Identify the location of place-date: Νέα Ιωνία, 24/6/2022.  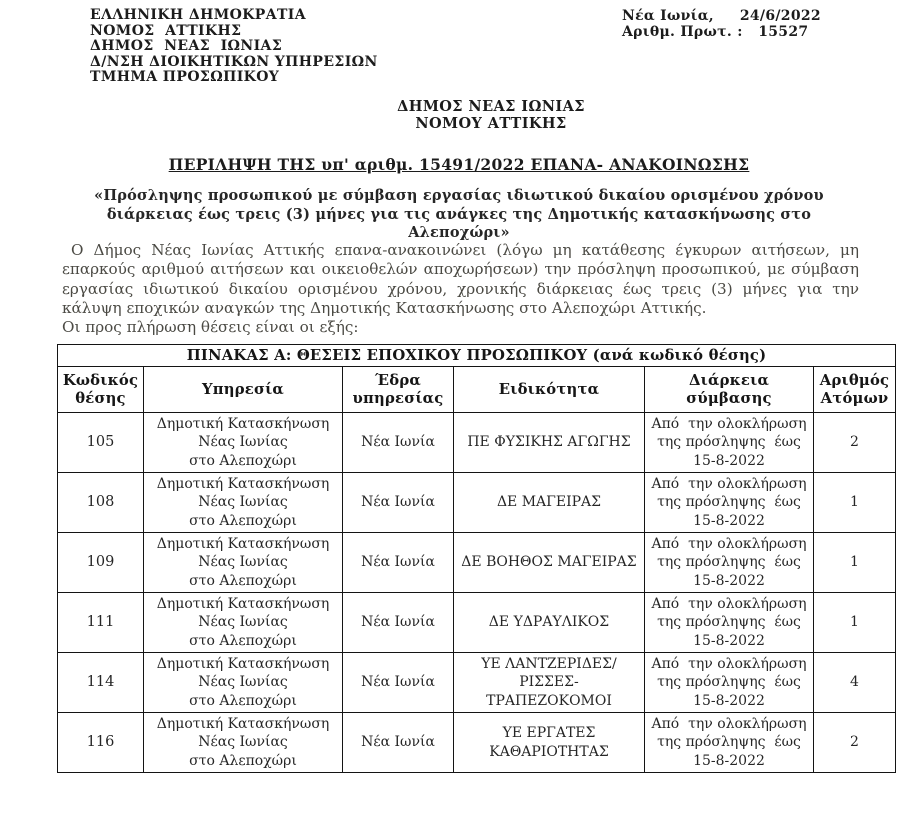
(721, 16).